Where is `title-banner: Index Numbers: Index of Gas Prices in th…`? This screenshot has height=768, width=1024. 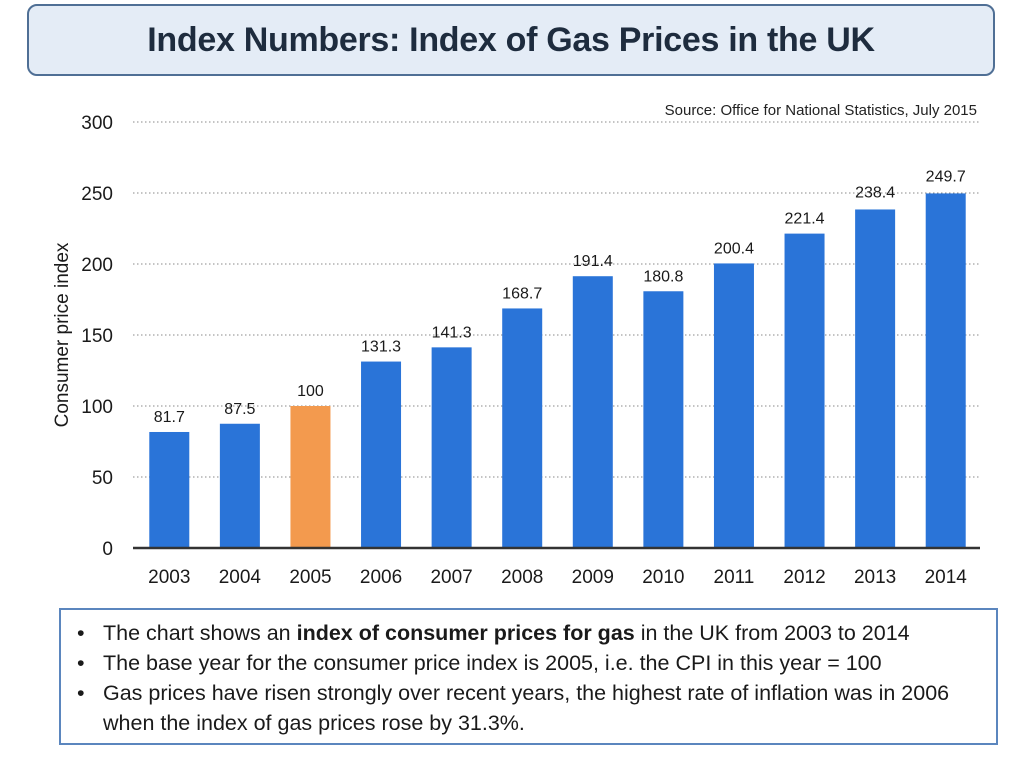 title-banner: Index Numbers: Index of Gas Prices in th… is located at coordinates (511, 40).